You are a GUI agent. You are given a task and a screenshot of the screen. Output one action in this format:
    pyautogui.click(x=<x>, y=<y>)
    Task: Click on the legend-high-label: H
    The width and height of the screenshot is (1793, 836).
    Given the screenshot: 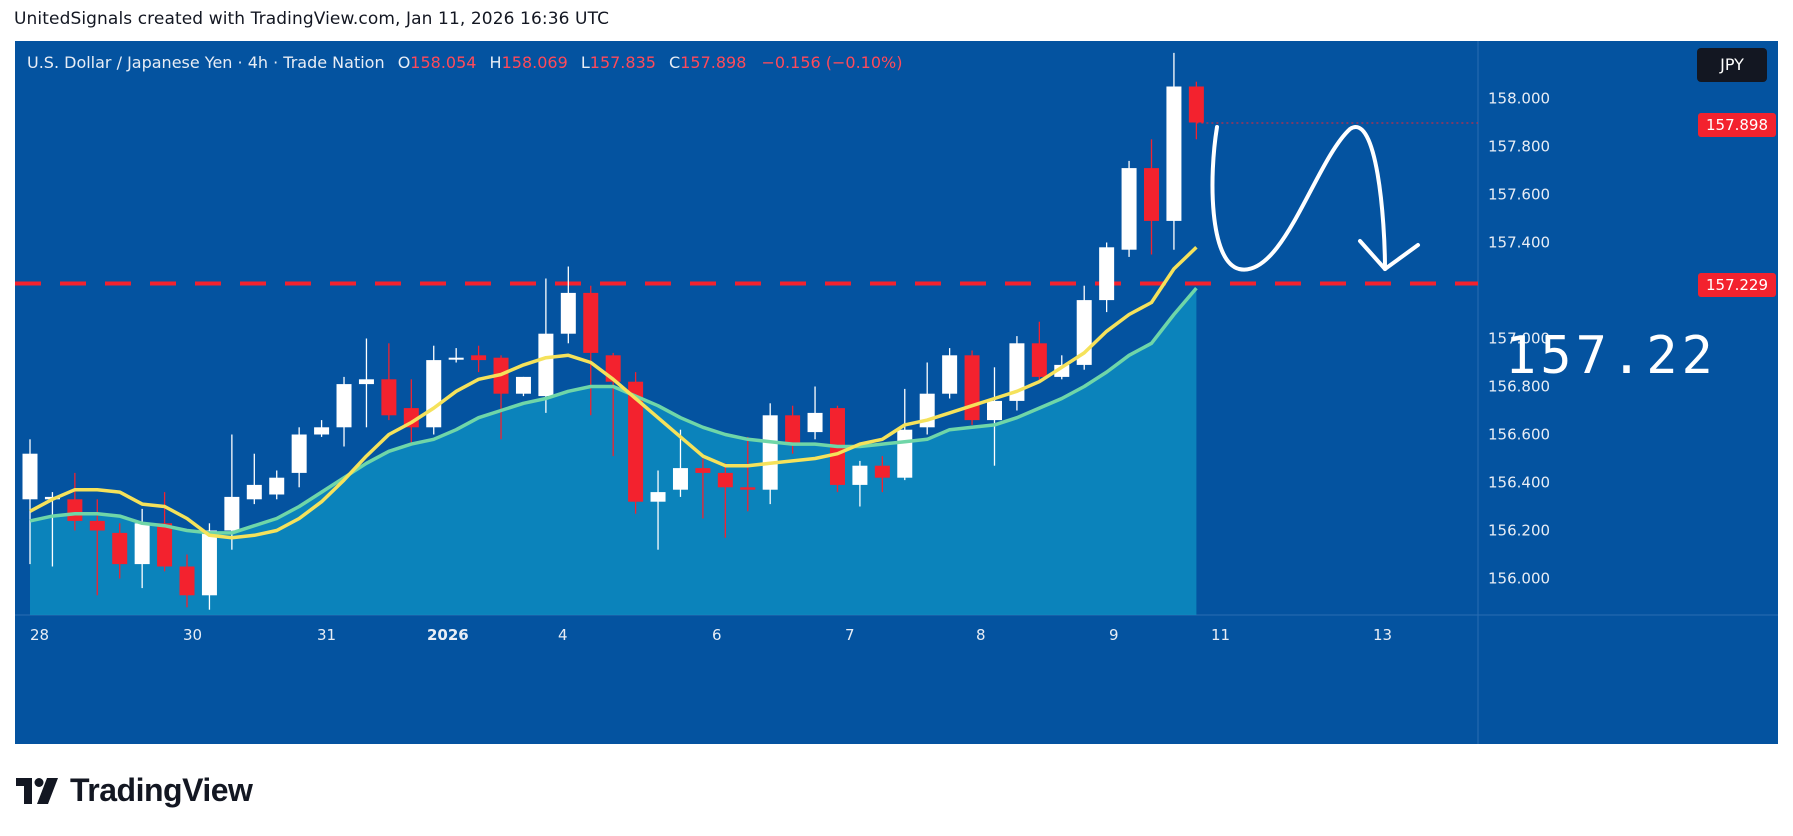 What is the action you would take?
    pyautogui.click(x=495, y=62)
    